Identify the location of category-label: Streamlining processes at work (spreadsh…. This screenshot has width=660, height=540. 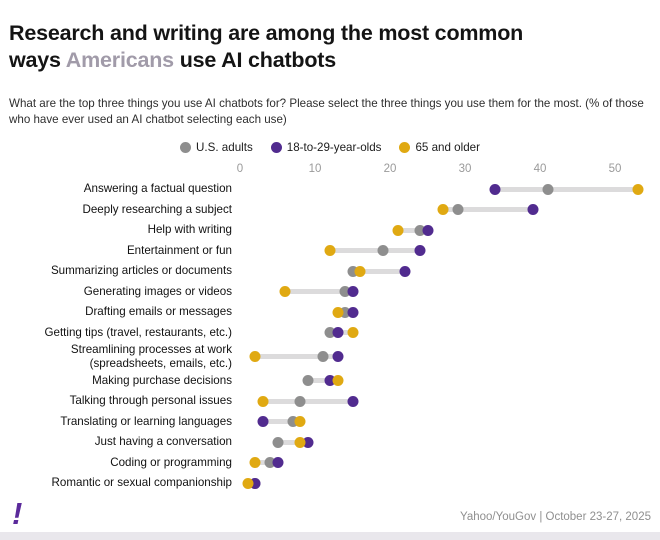
(151, 356).